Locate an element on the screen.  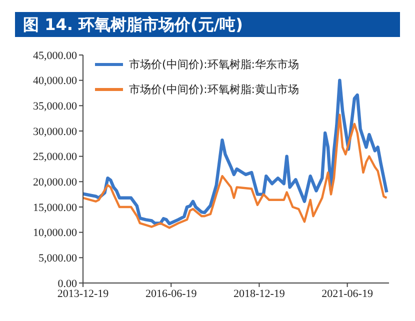
y-tick-label: 20,000.00 is located at coordinates (55, 182).